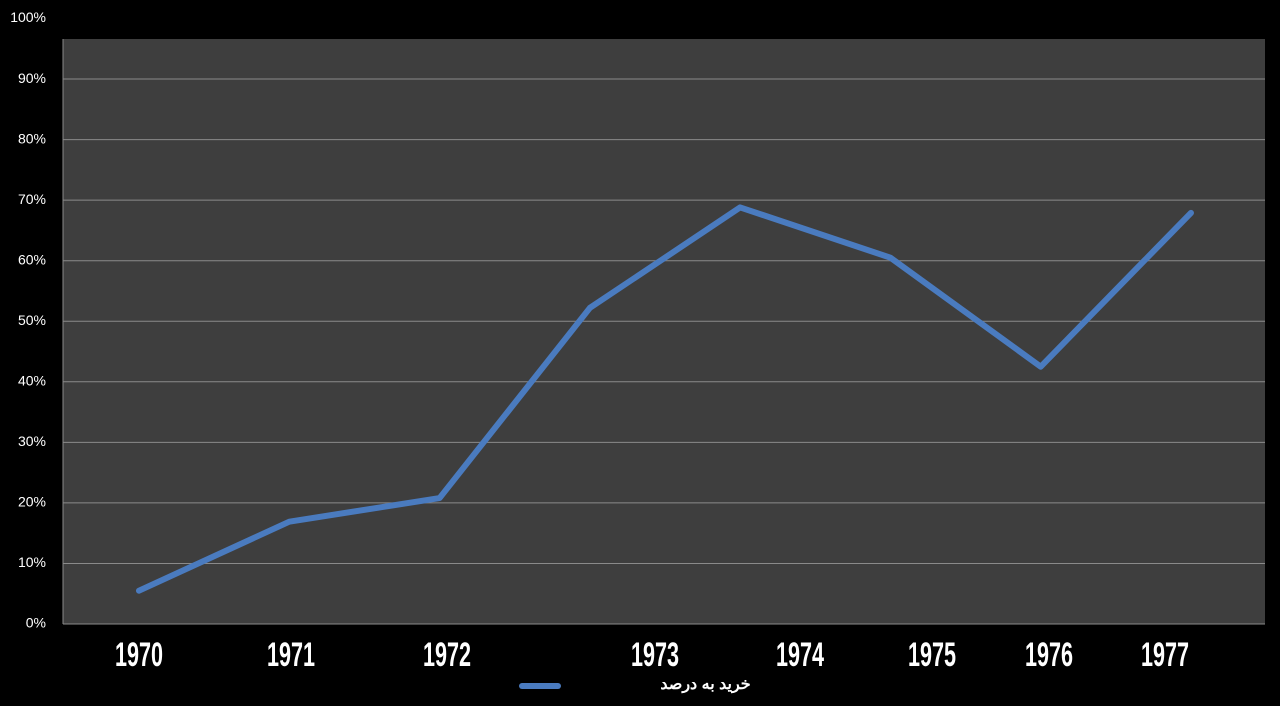 The height and width of the screenshot is (706, 1280). I want to click on x-tick-label: 1973, so click(655, 655).